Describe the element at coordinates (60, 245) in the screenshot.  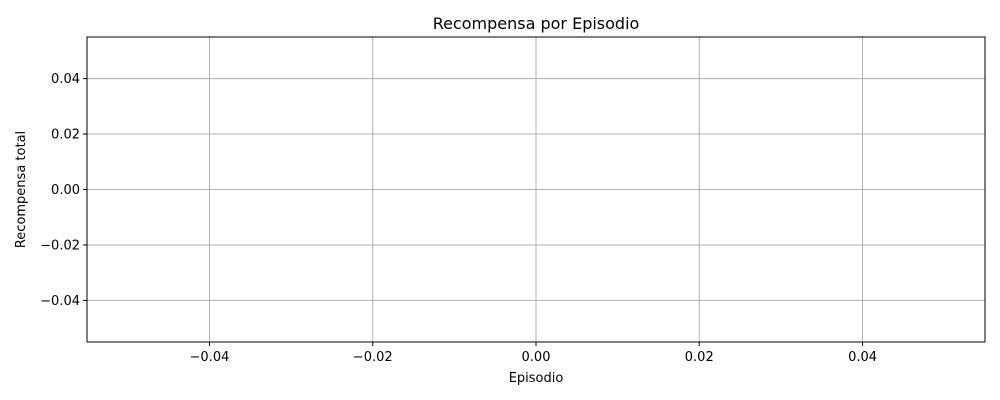
I see `y-tick-label: −0.02` at that location.